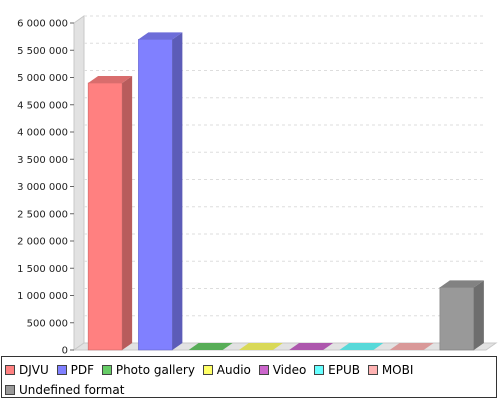  I want to click on y-tick-label: 1 500 000, so click(42, 269).